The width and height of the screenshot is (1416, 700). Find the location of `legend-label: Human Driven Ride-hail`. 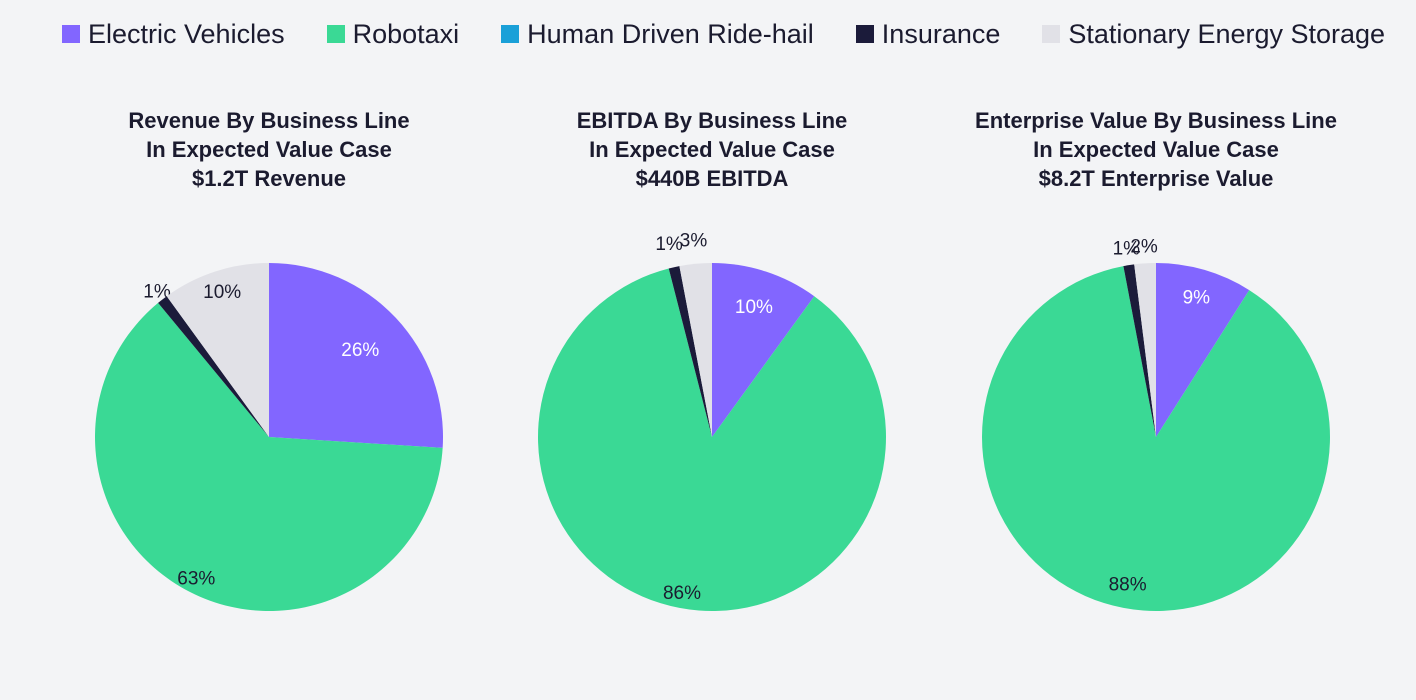

legend-label: Human Driven Ride-hail is located at coordinates (670, 33).